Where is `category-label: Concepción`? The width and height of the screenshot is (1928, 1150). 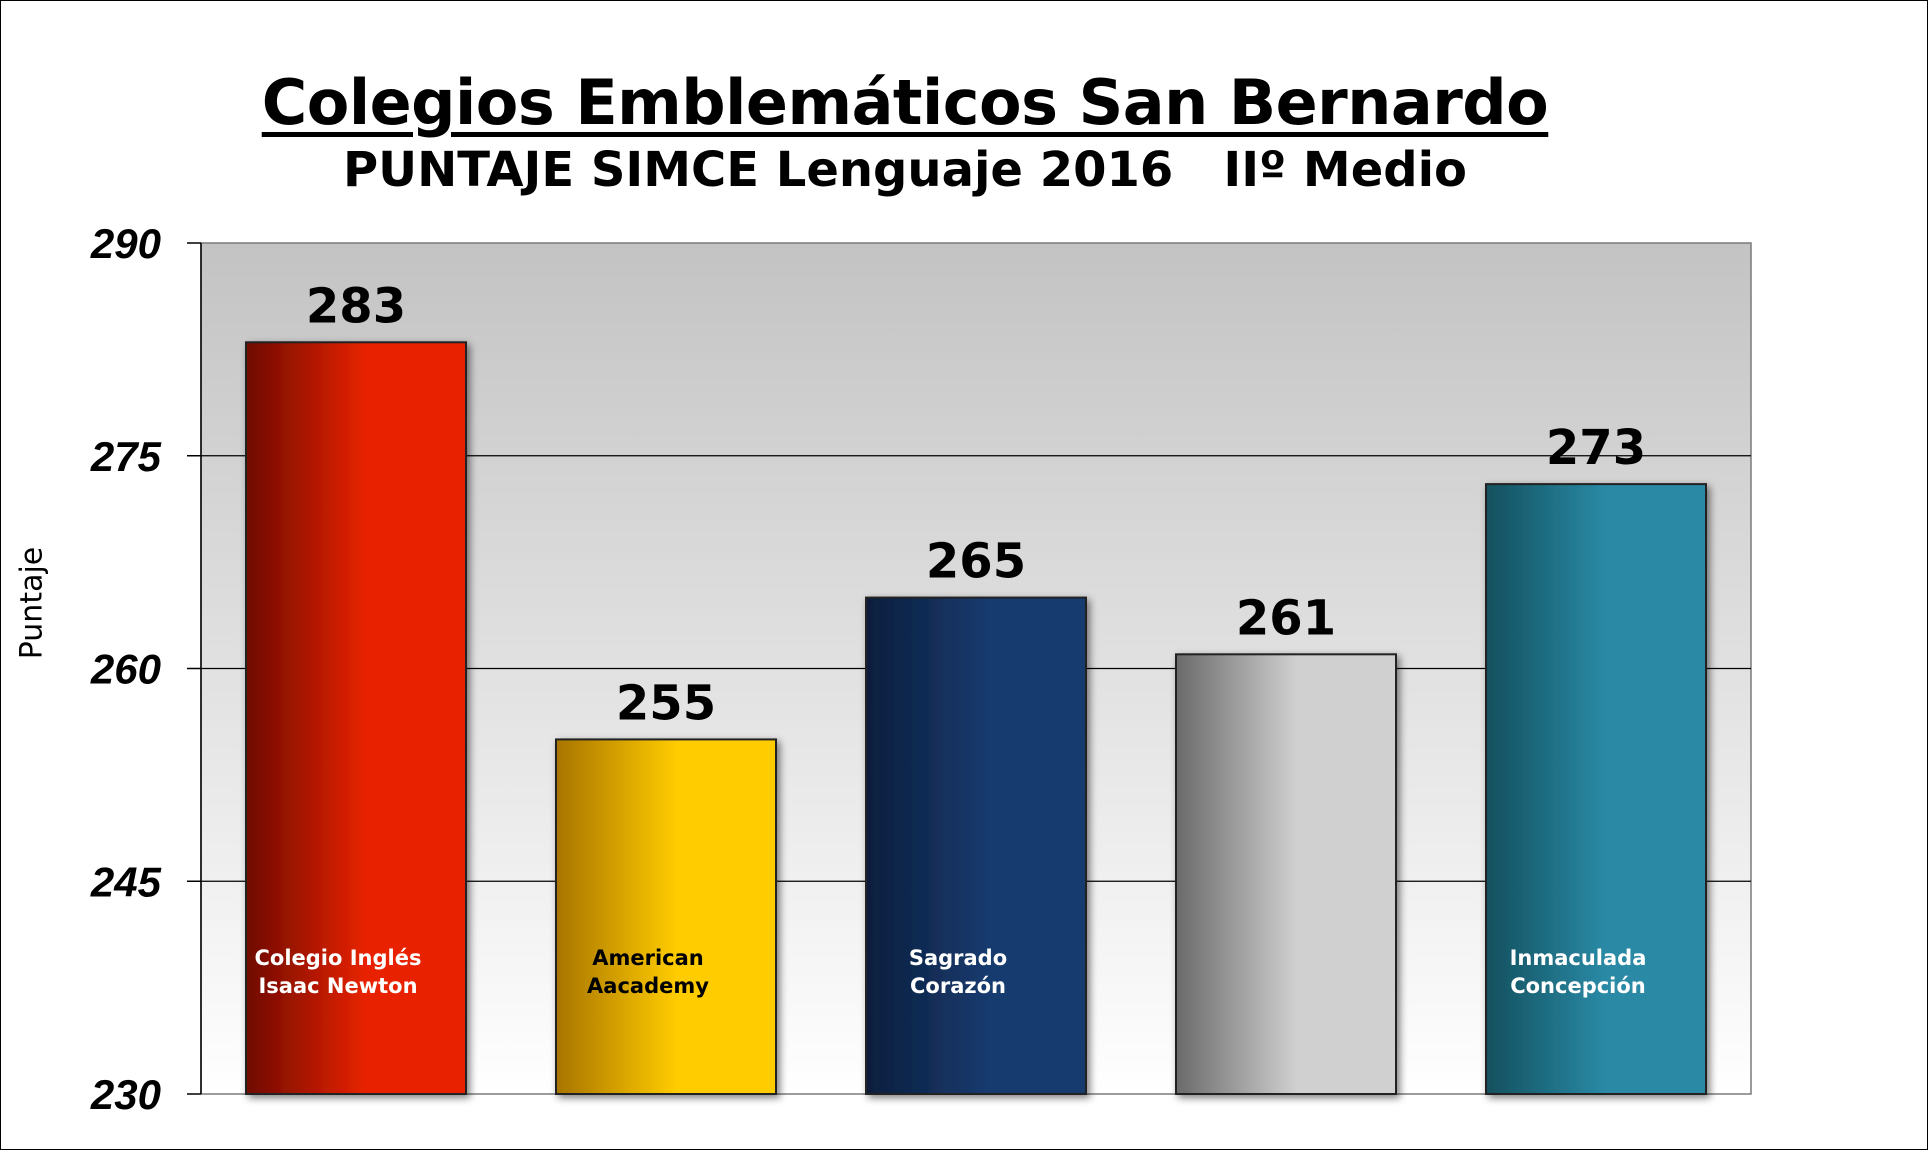 category-label: Concepción is located at coordinates (1578, 986).